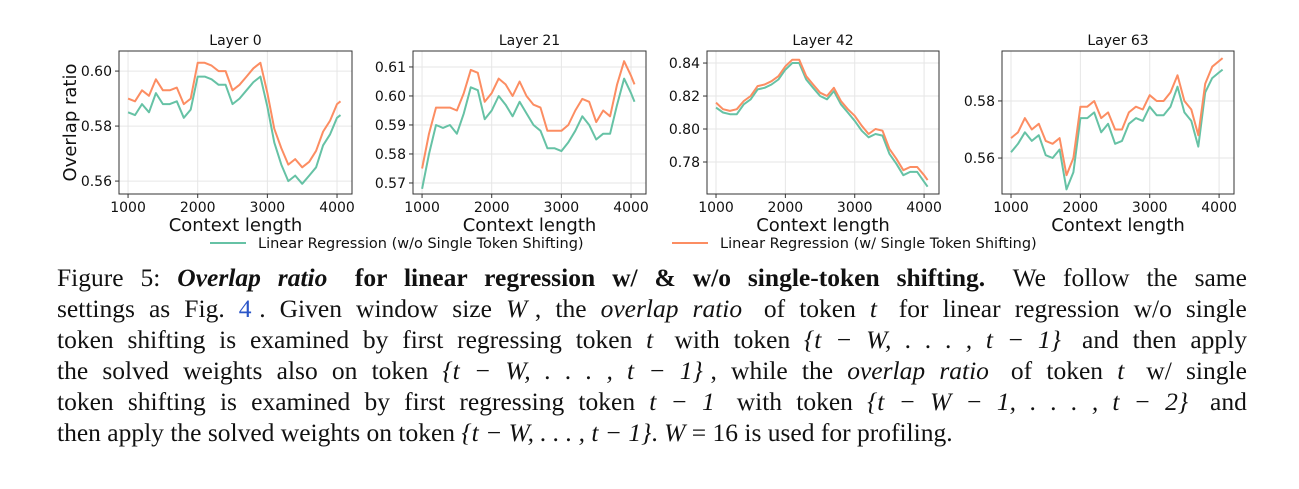 This screenshot has width=1299, height=489. Describe the element at coordinates (979, 159) in the screenshot. I see `y-tick-label: 0.56` at that location.